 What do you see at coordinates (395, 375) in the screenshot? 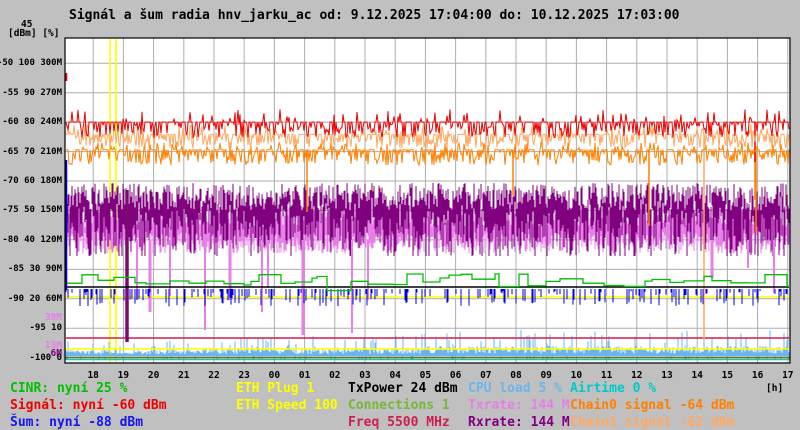
I see `x-axis-hour-label: 04` at bounding box center [395, 375].